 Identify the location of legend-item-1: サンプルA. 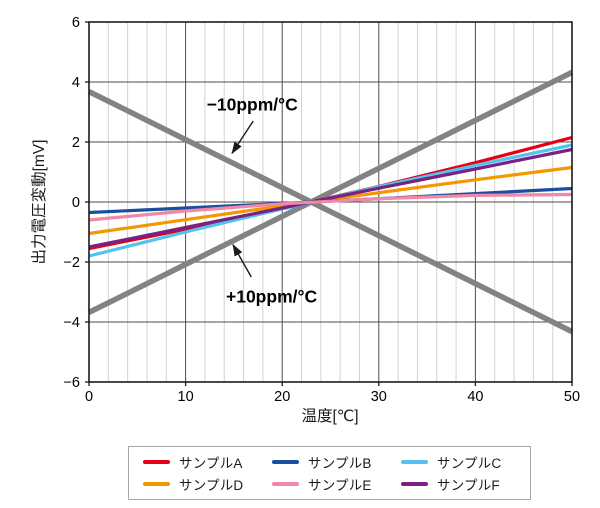
(207, 462).